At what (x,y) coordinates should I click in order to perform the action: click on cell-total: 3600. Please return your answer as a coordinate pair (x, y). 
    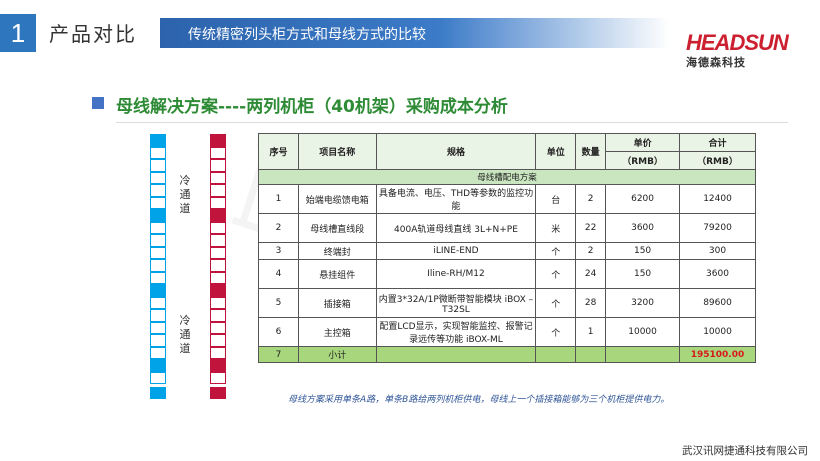
    Looking at the image, I should click on (717, 274).